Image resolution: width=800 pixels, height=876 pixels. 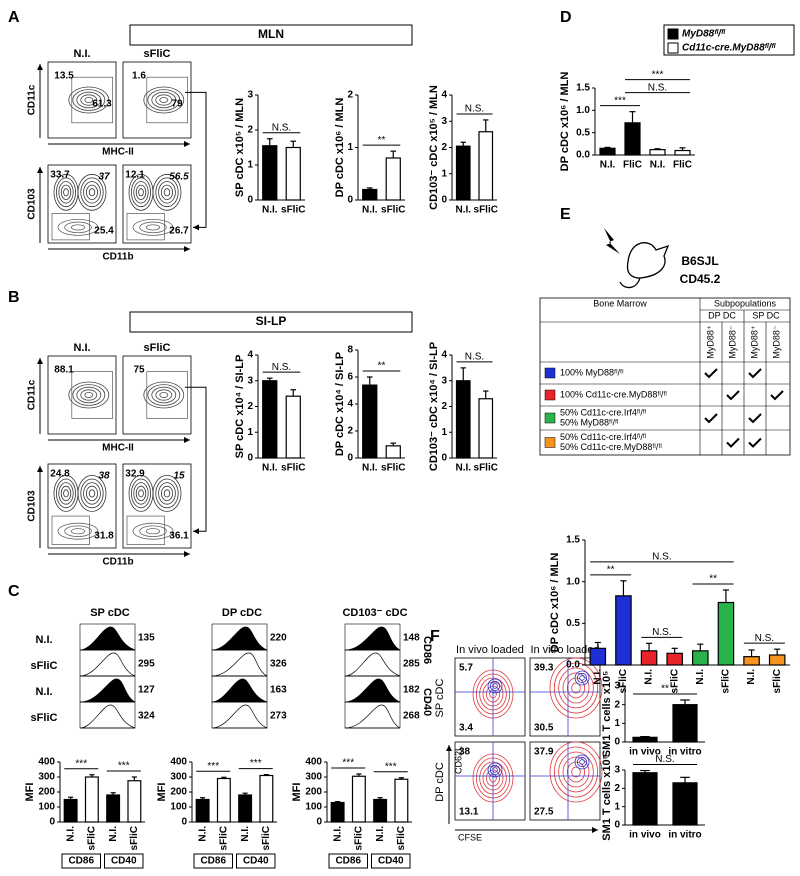 What do you see at coordinates (411, 690) in the screenshot?
I see `mfi-value: 182` at bounding box center [411, 690].